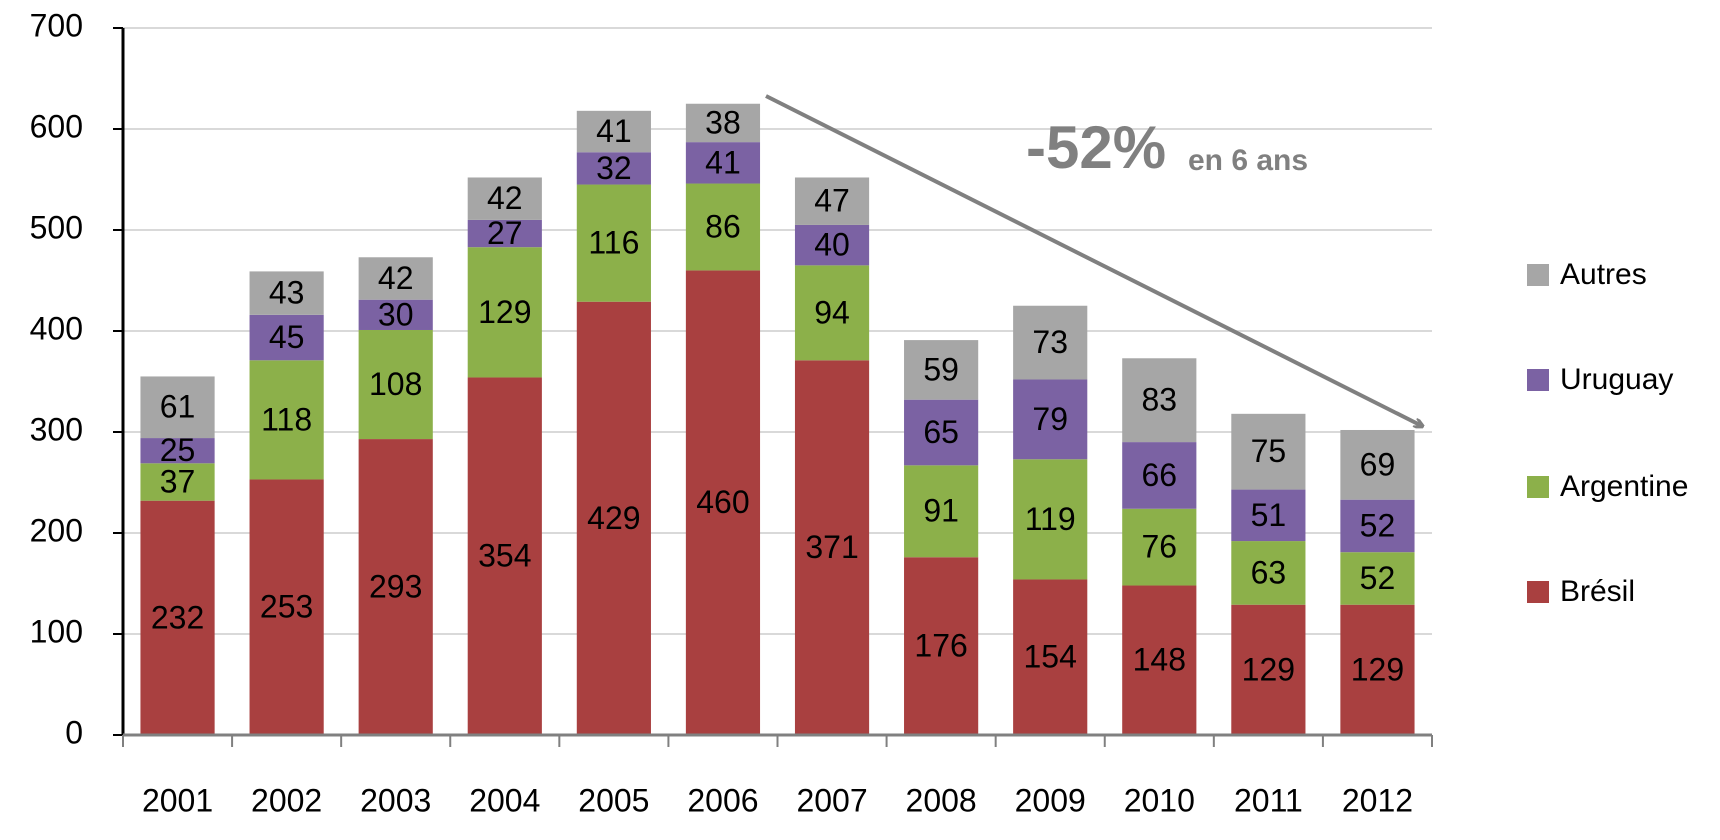  I want to click on data-label: 176, so click(940, 646).